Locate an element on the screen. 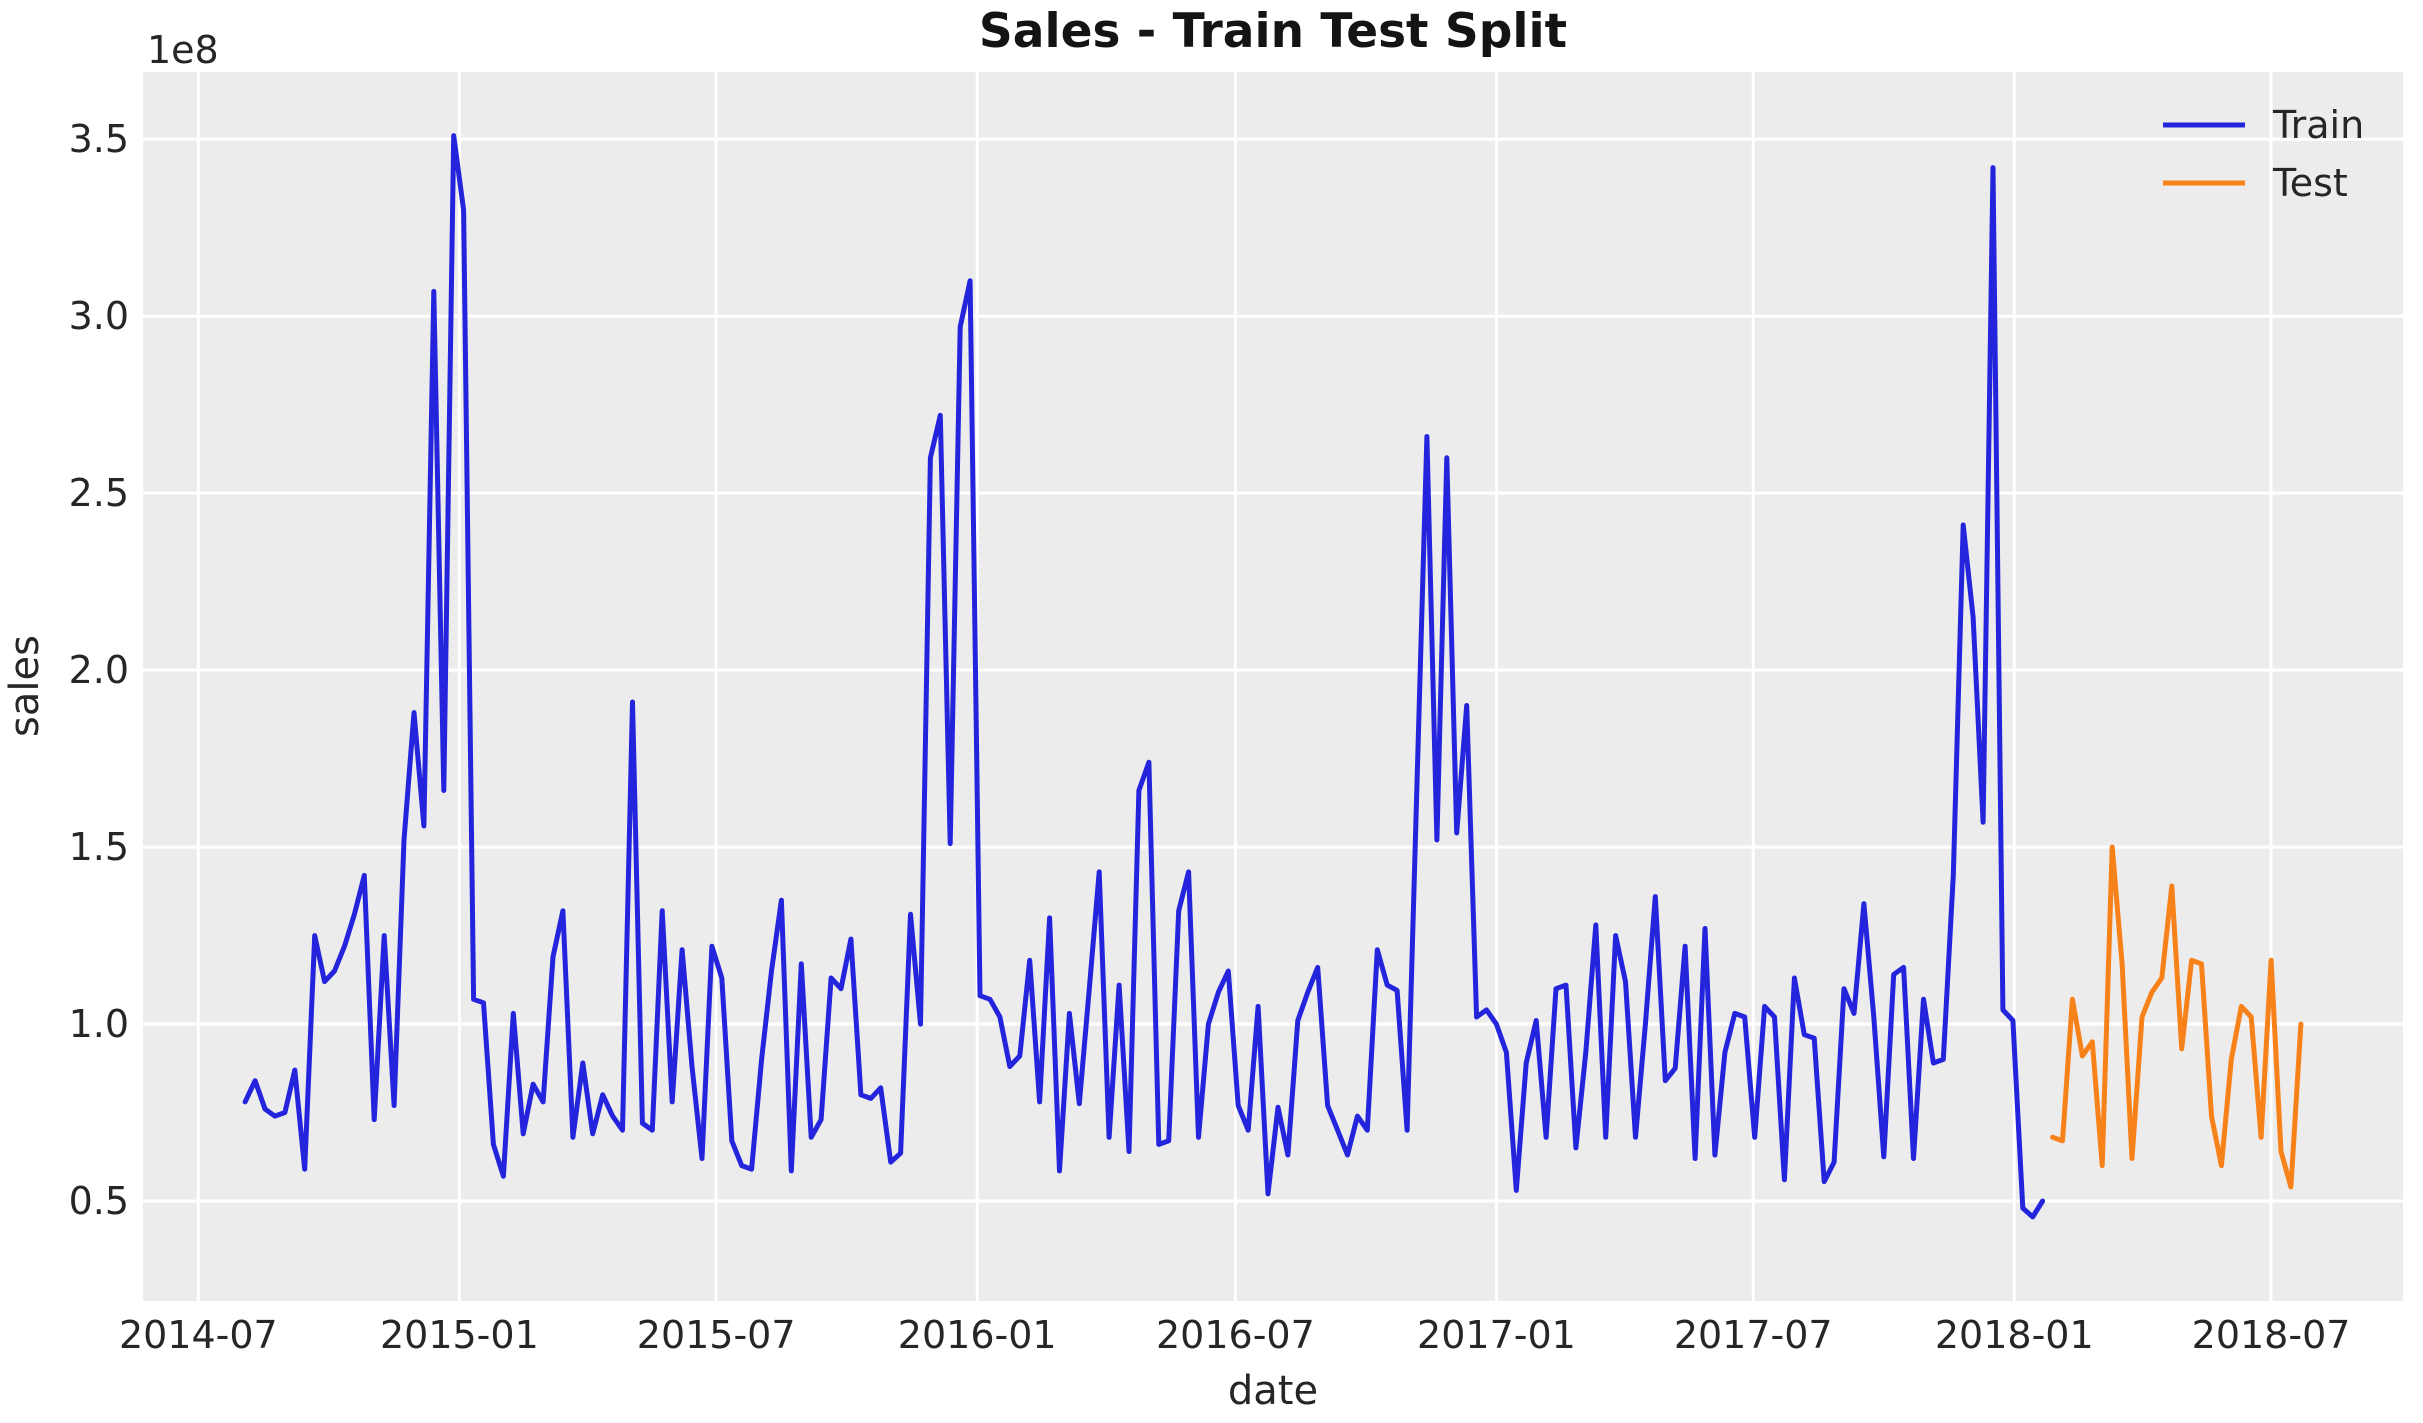 The height and width of the screenshot is (1423, 2423). y-tick-label: 1.0 is located at coordinates (99, 1024).